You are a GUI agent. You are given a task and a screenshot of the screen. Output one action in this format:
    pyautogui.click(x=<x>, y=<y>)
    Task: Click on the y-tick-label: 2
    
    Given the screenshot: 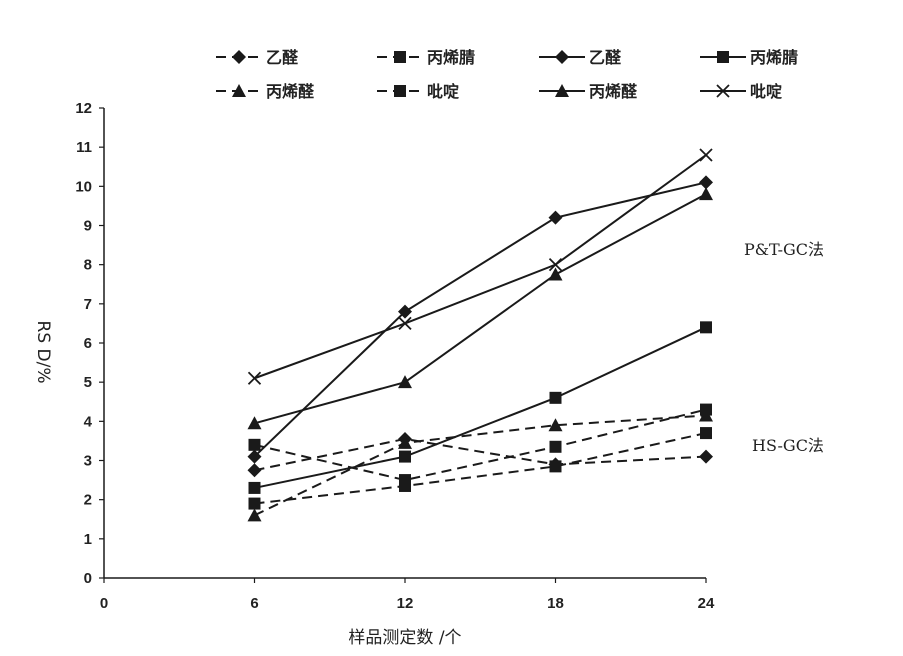 What is the action you would take?
    pyautogui.click(x=88, y=500)
    